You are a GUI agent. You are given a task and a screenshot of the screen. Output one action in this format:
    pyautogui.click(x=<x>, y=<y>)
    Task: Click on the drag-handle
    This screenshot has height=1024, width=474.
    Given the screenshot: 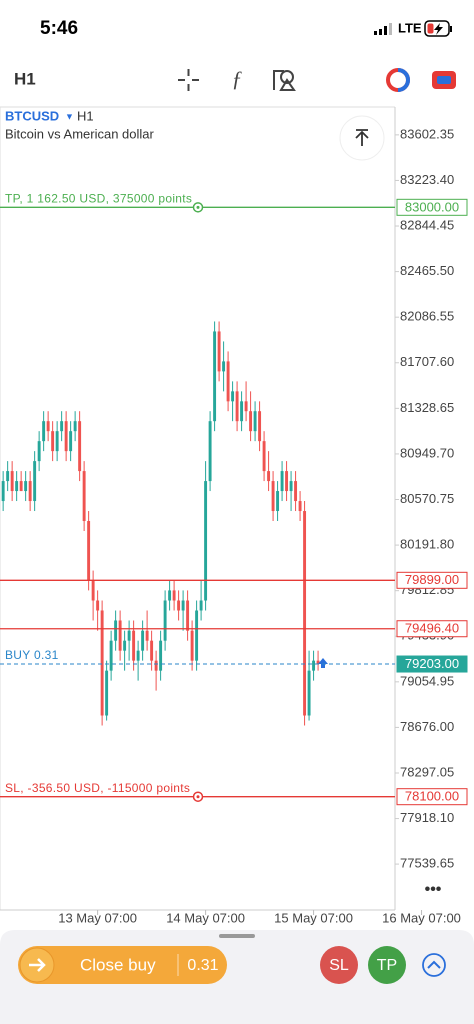 What is the action you would take?
    pyautogui.click(x=237, y=936)
    